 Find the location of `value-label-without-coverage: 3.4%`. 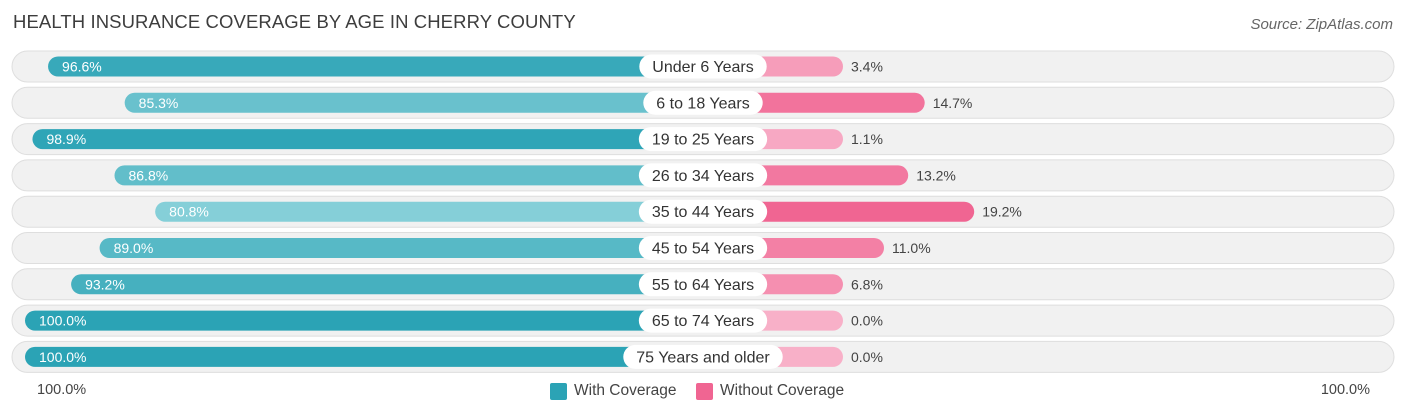

value-label-without-coverage: 3.4% is located at coordinates (867, 67).